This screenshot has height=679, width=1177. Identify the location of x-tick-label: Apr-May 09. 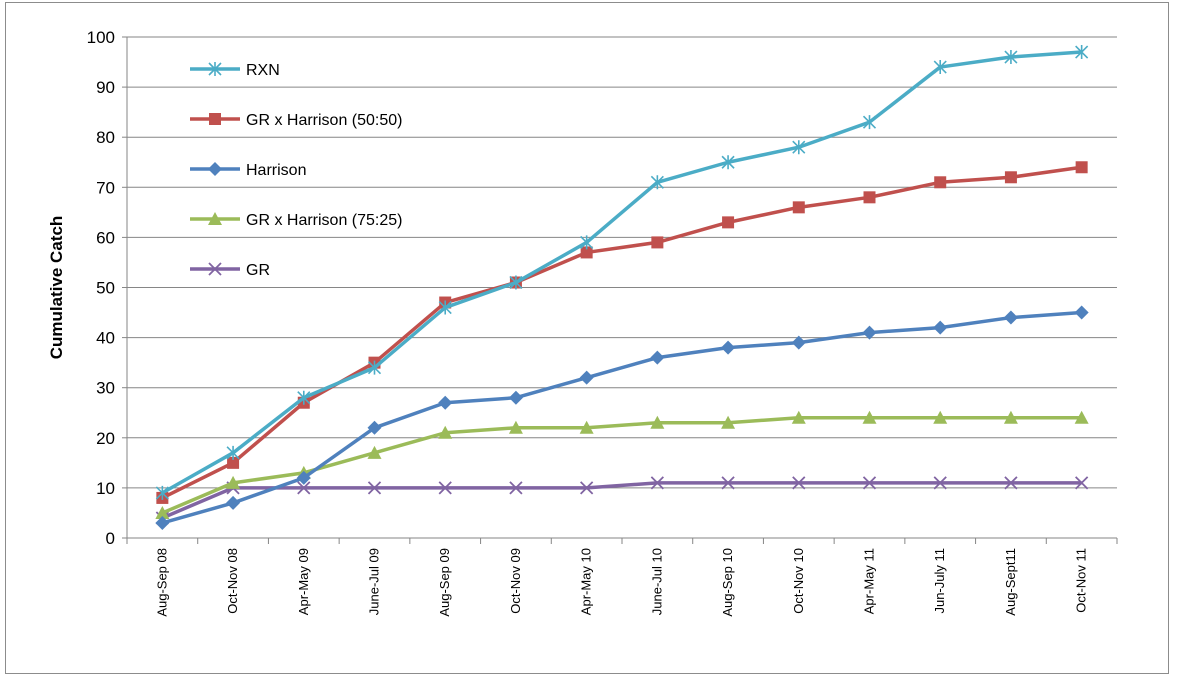
(303, 581).